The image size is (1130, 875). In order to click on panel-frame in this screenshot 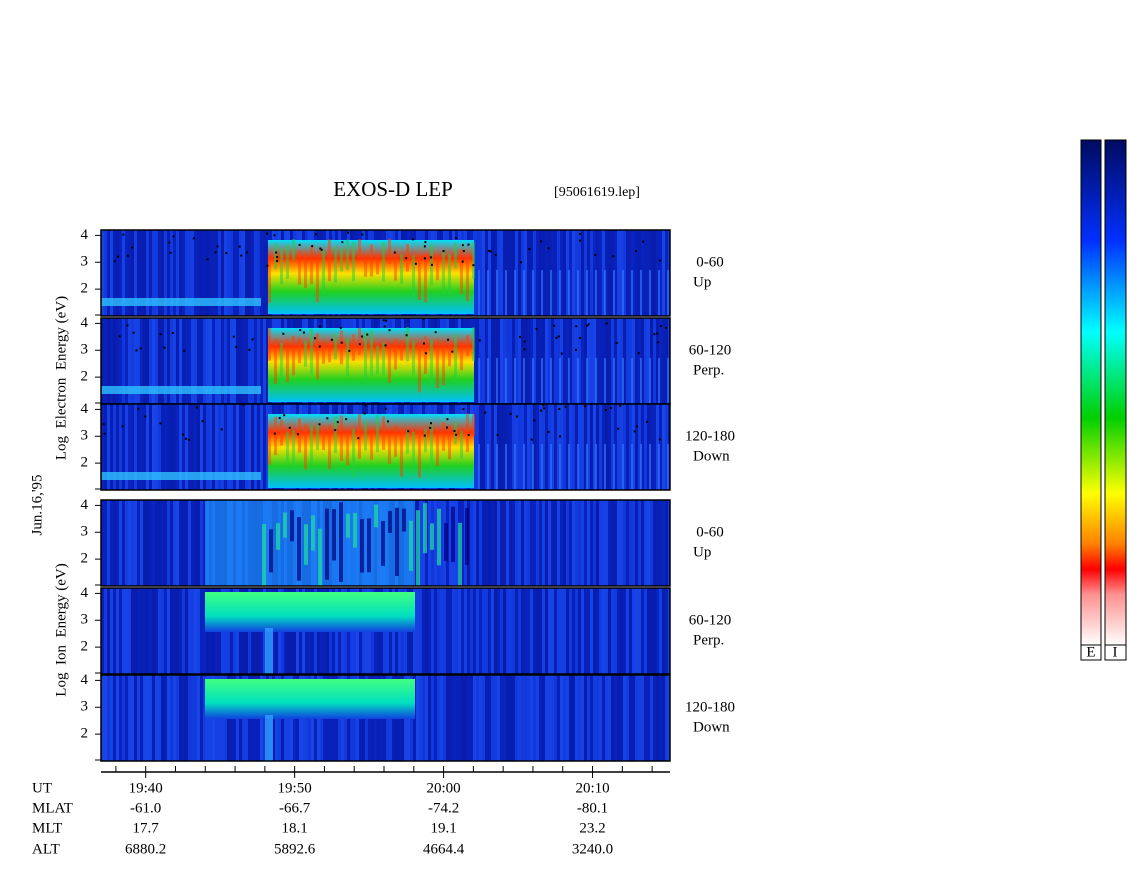, I will do `click(385, 447)`.